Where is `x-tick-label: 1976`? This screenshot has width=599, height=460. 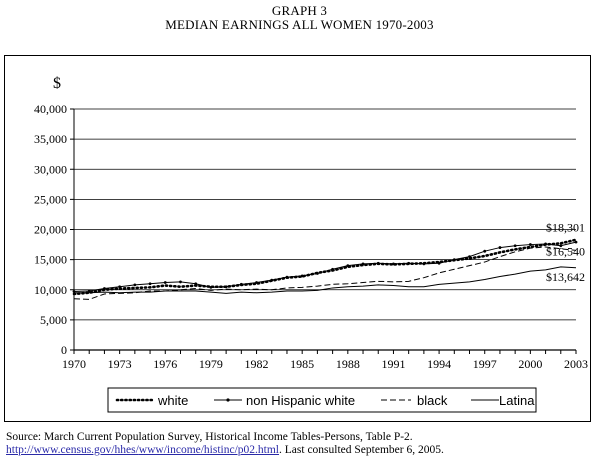 x-tick-label: 1976 is located at coordinates (165, 364).